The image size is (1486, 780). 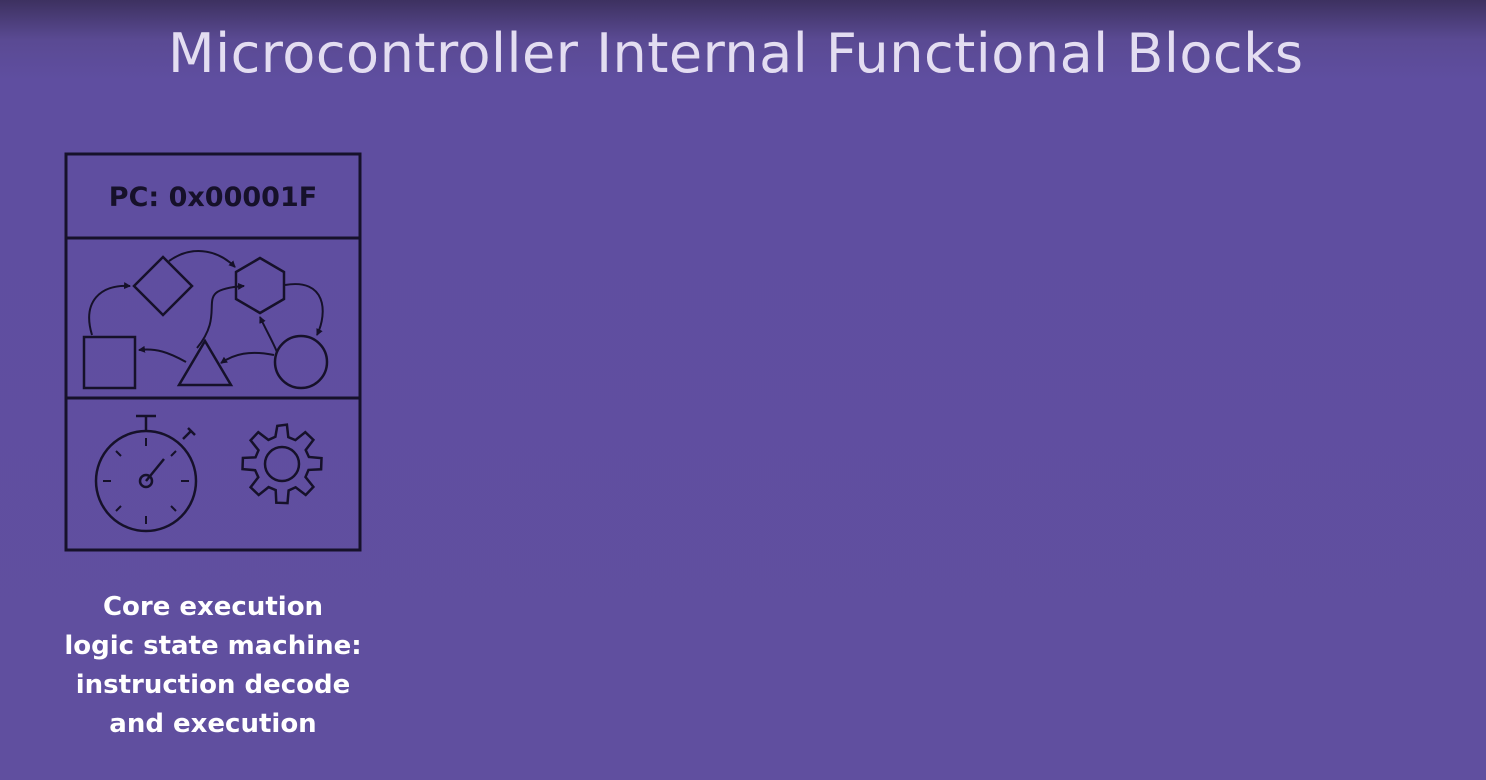 I want to click on caption-line: Core execution, so click(x=213, y=607).